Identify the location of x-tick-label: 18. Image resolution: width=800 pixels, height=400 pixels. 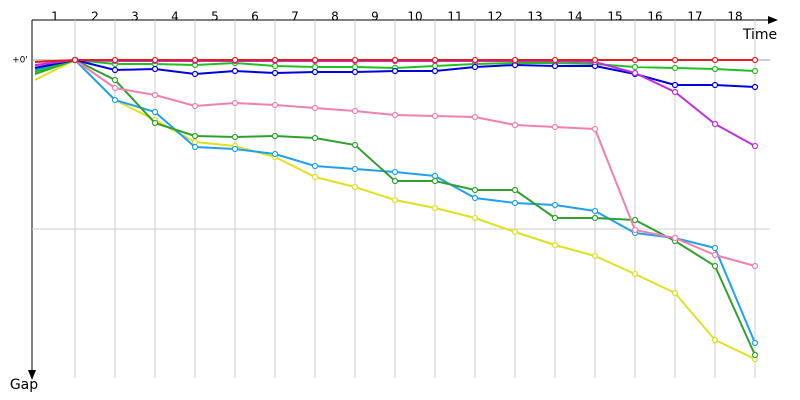
(734, 17).